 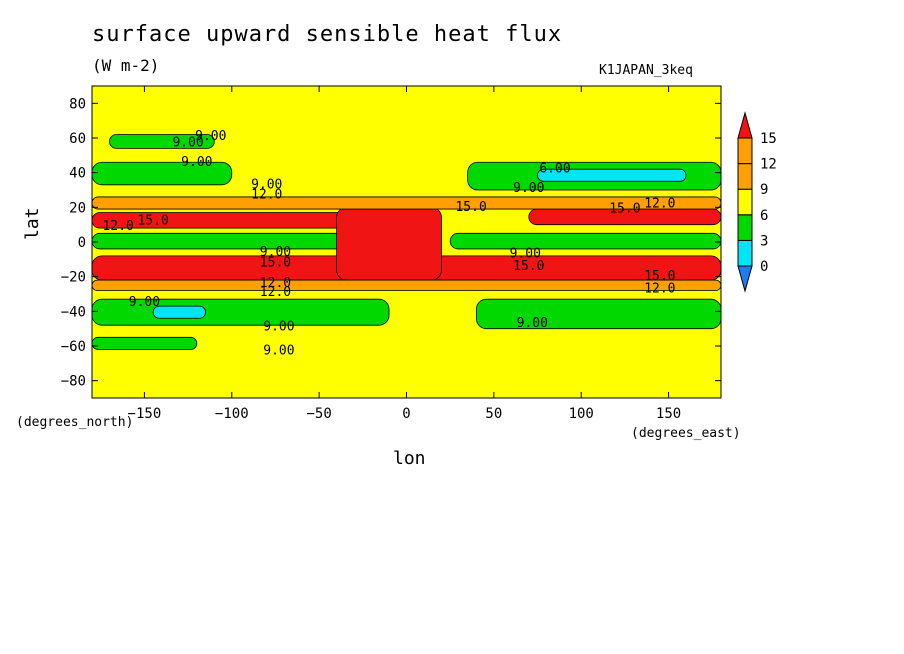 I want to click on colorbar-label: 3, so click(x=764, y=241).